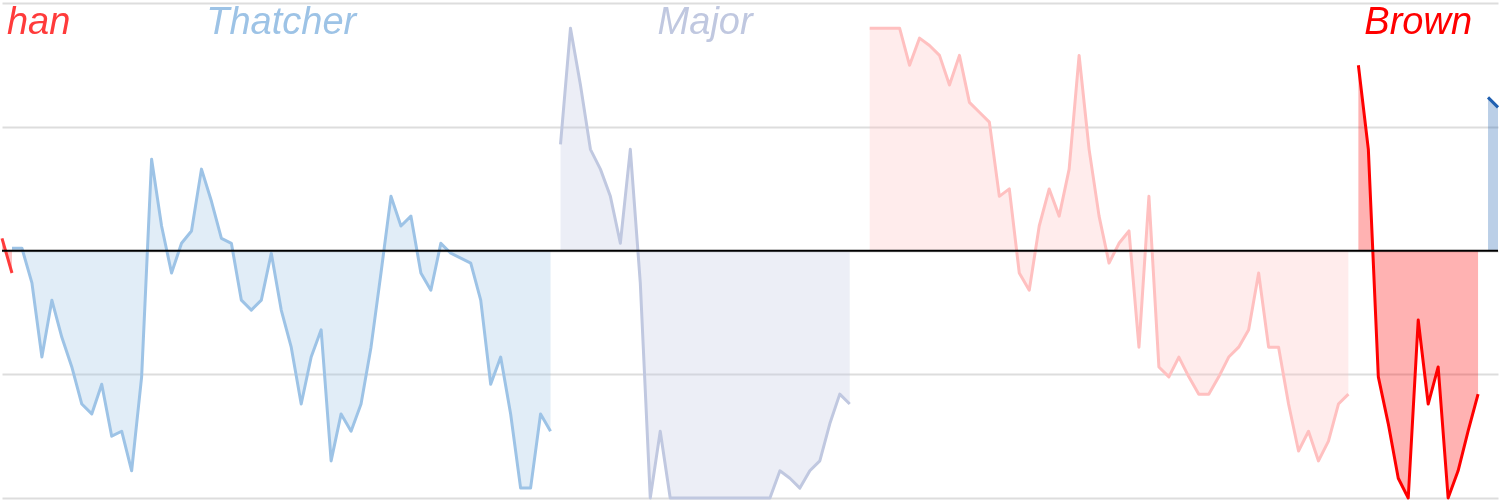 The height and width of the screenshot is (500, 1500). I want to click on text: han, so click(38, 21).